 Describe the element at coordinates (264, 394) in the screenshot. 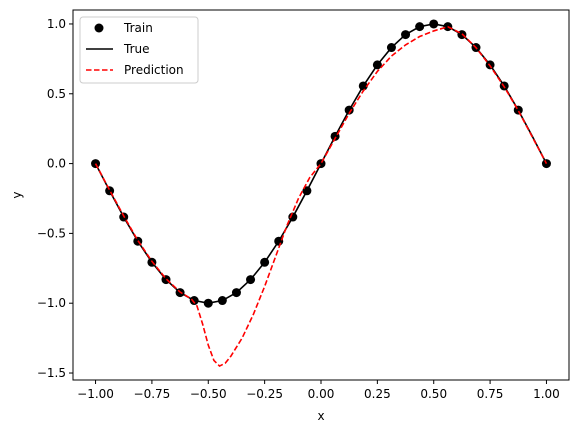

I see `x-tick-label: −0.25` at that location.